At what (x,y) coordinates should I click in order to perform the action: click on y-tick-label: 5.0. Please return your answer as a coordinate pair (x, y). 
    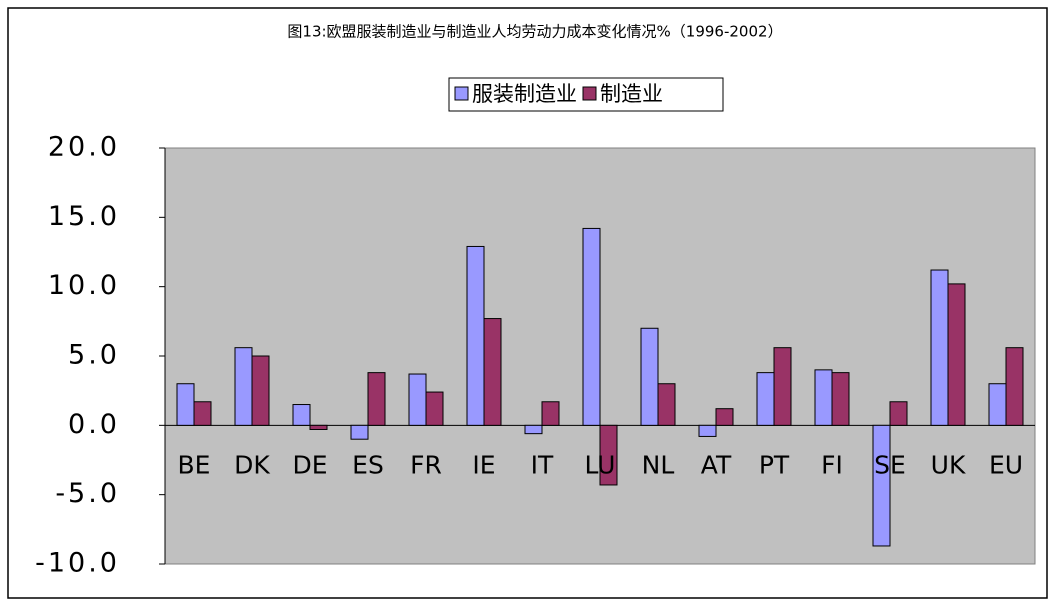
    Looking at the image, I should click on (94, 355).